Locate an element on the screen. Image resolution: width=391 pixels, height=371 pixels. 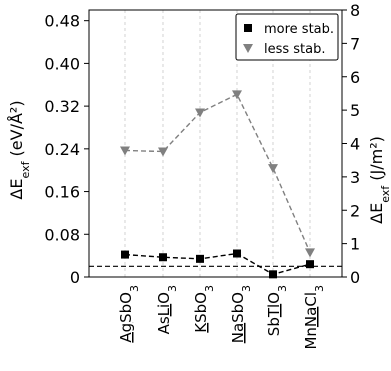
y-right-axis-title: ΔEexf (J/m²) is located at coordinates (379, 180).